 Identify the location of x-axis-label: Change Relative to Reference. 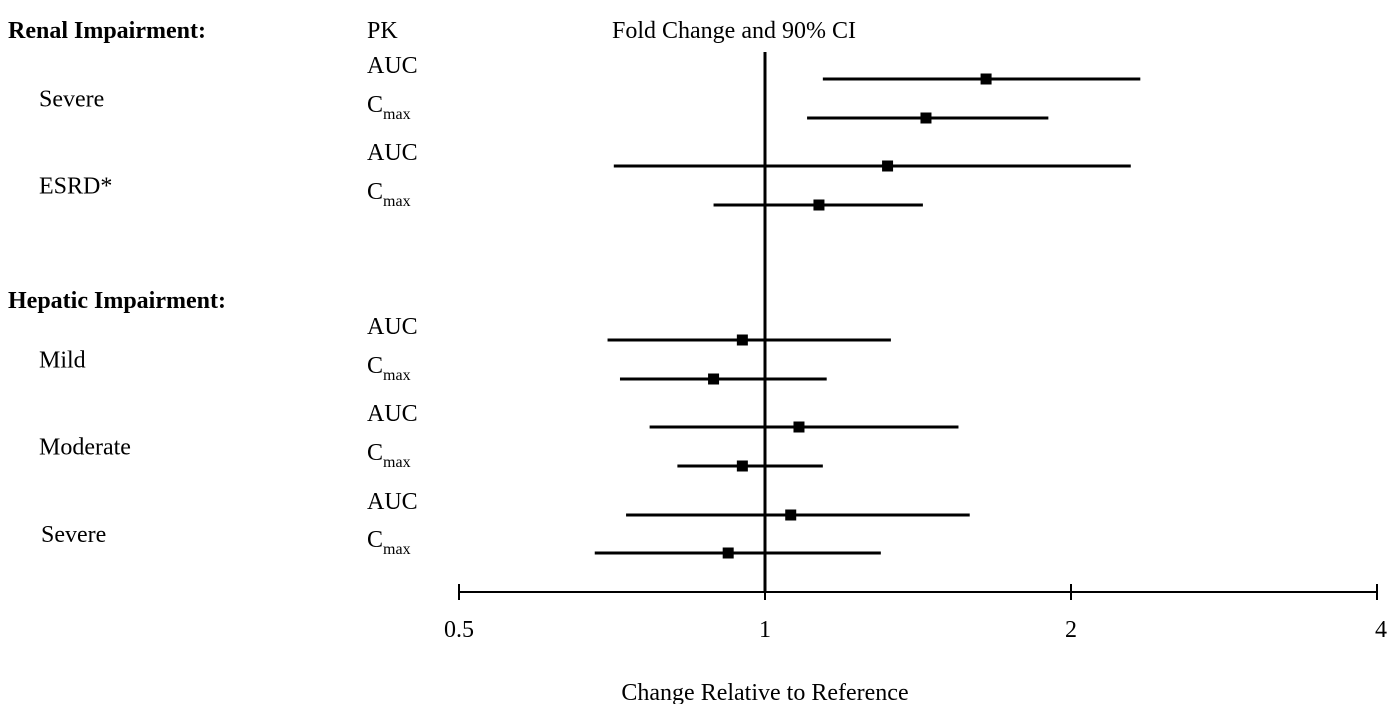
(764, 692).